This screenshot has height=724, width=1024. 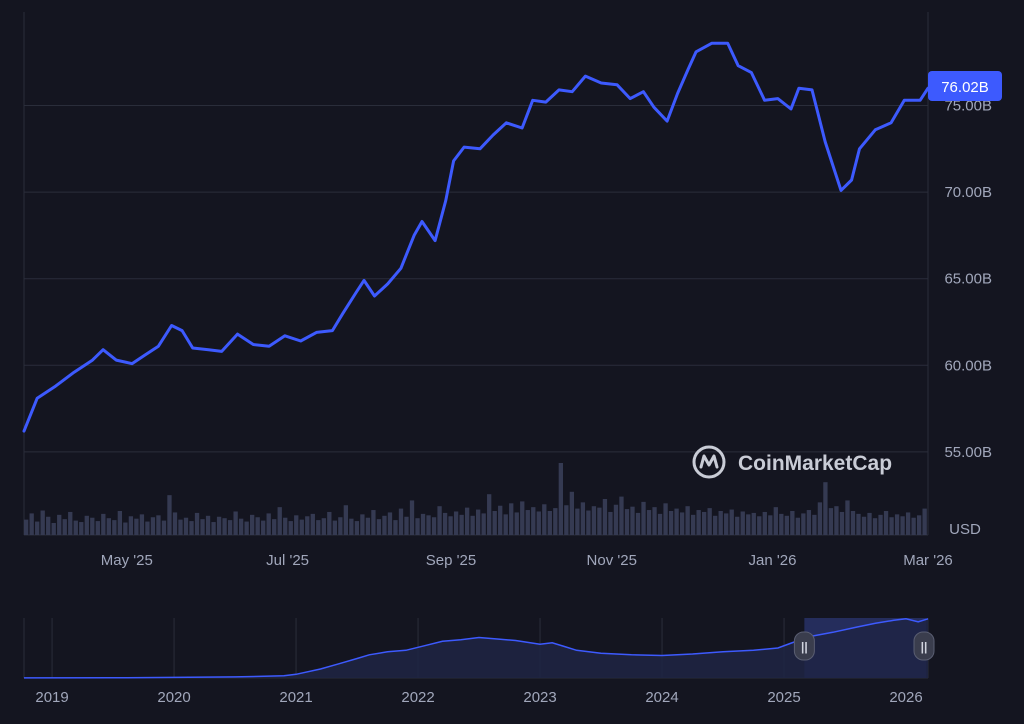 I want to click on navigator-right-handle: ||, so click(x=924, y=646).